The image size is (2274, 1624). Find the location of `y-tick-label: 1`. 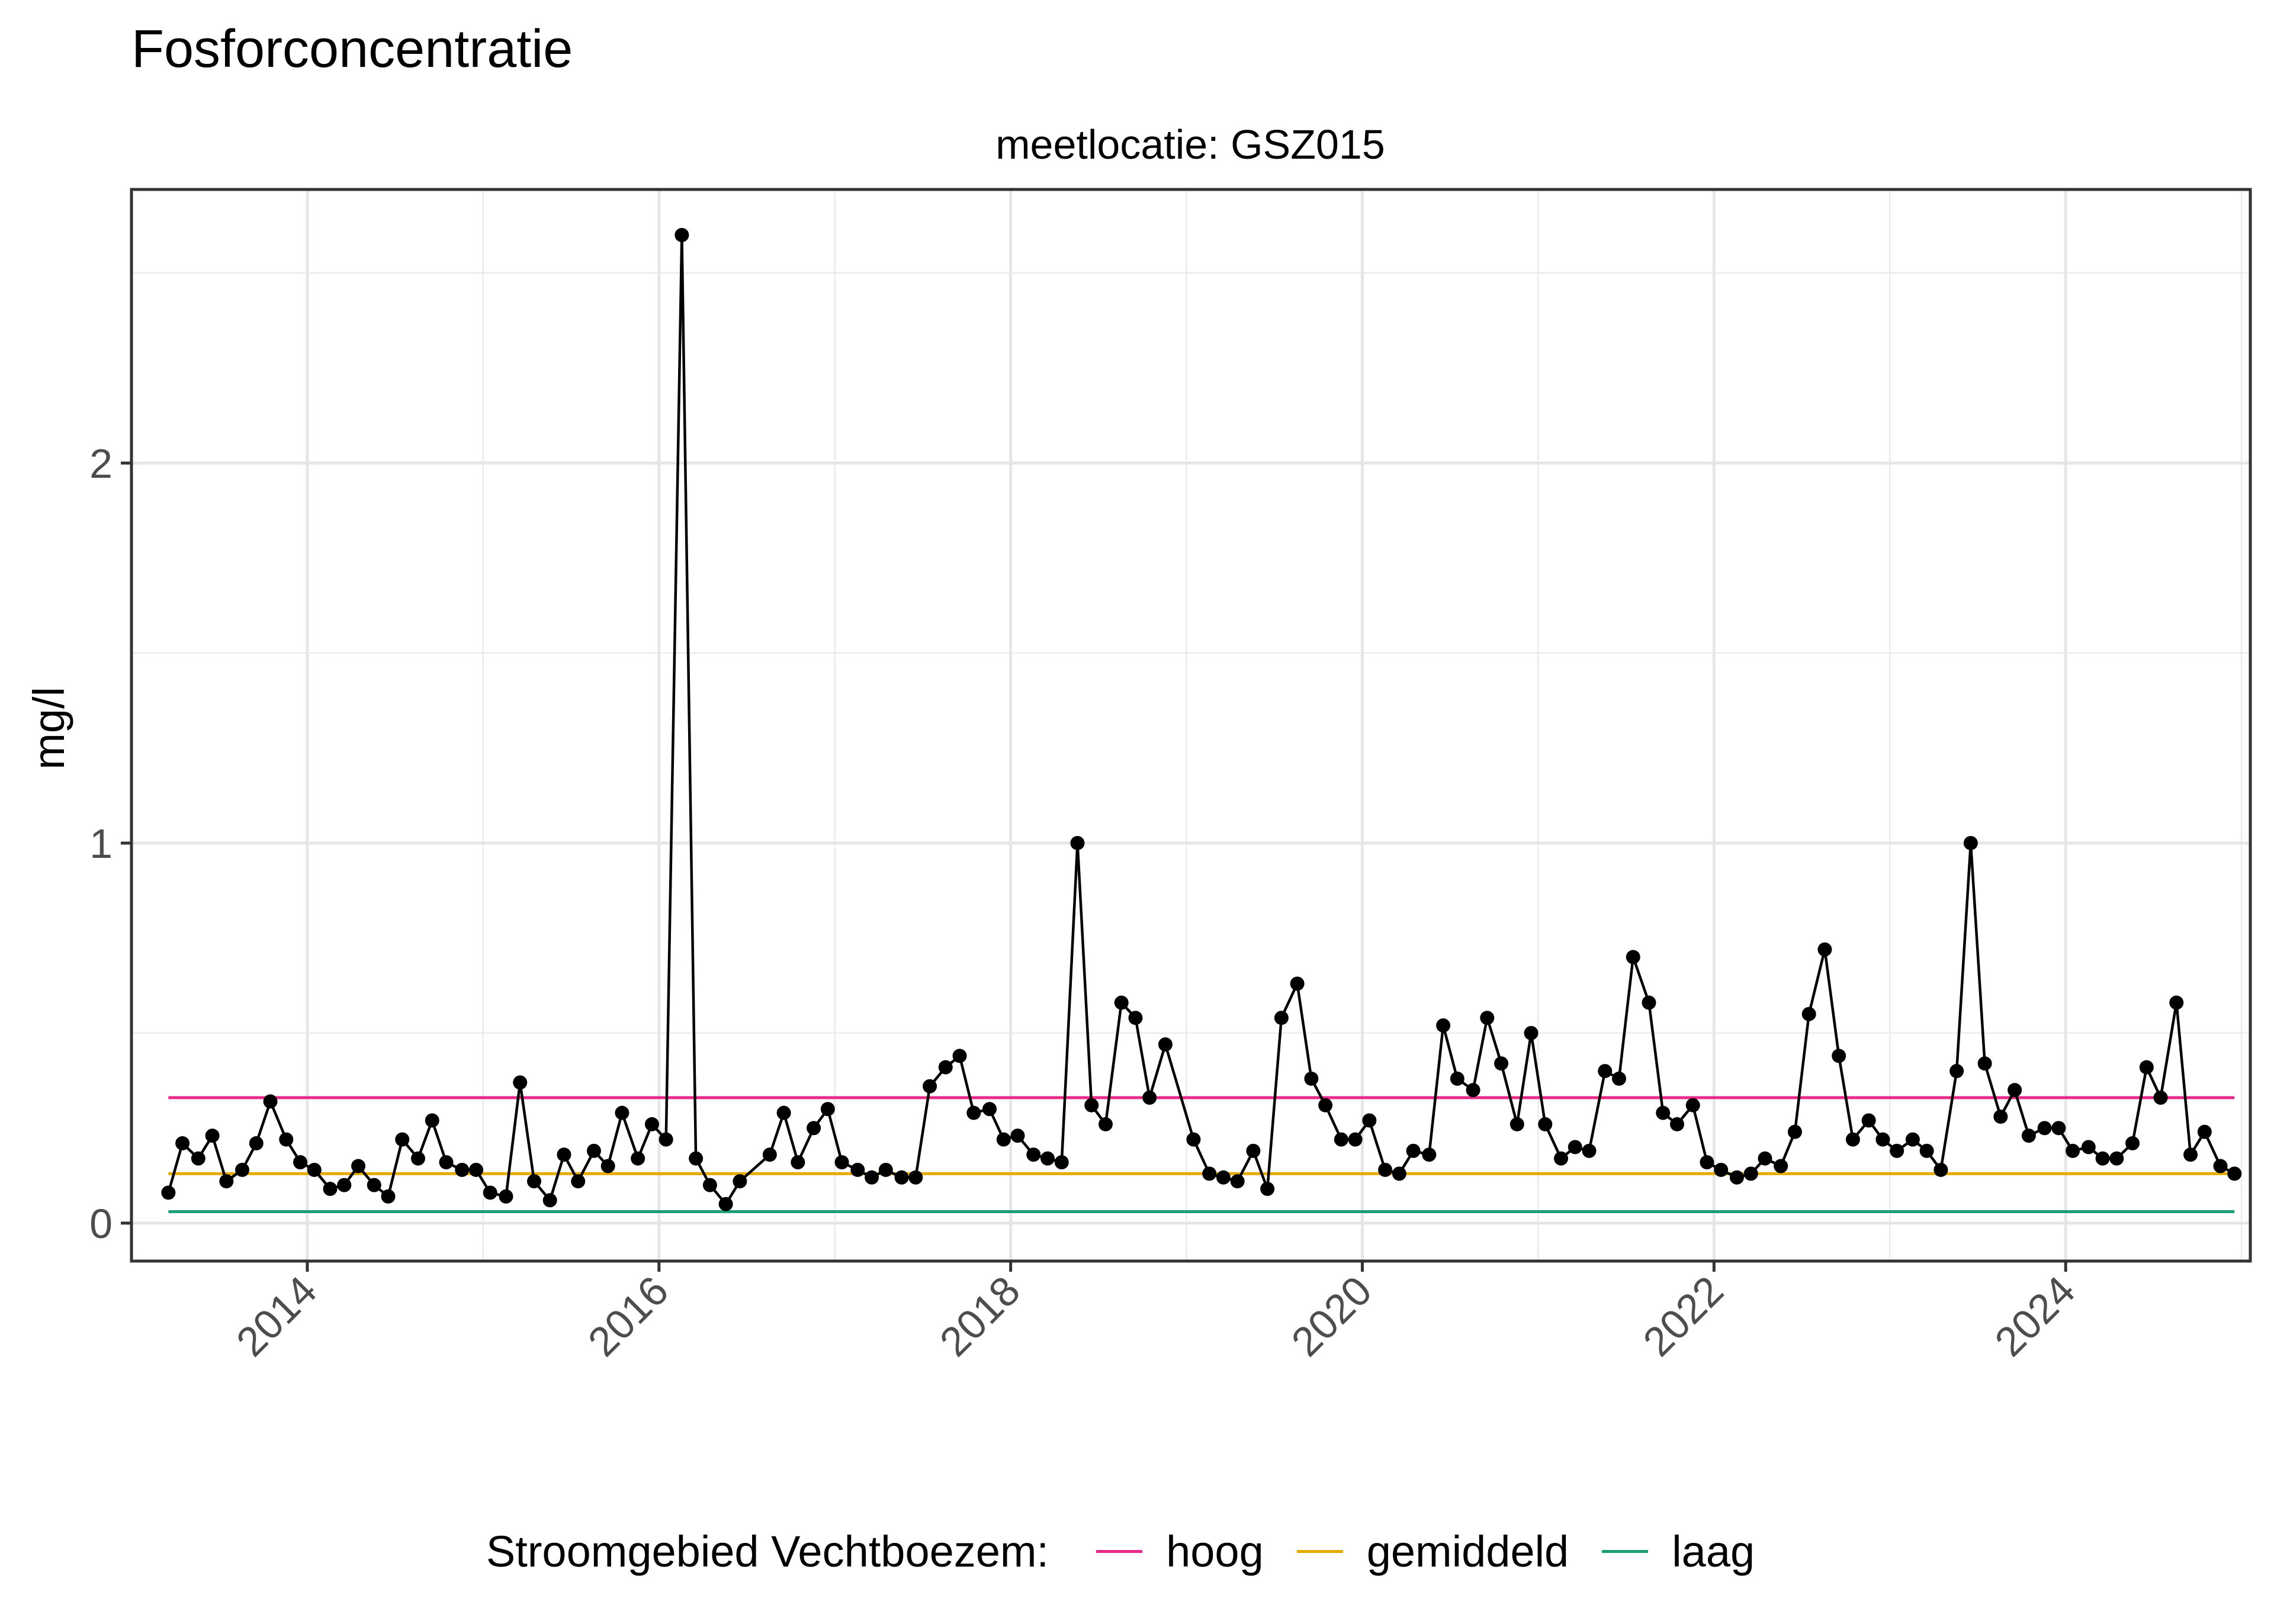

y-tick-label: 1 is located at coordinates (101, 844).